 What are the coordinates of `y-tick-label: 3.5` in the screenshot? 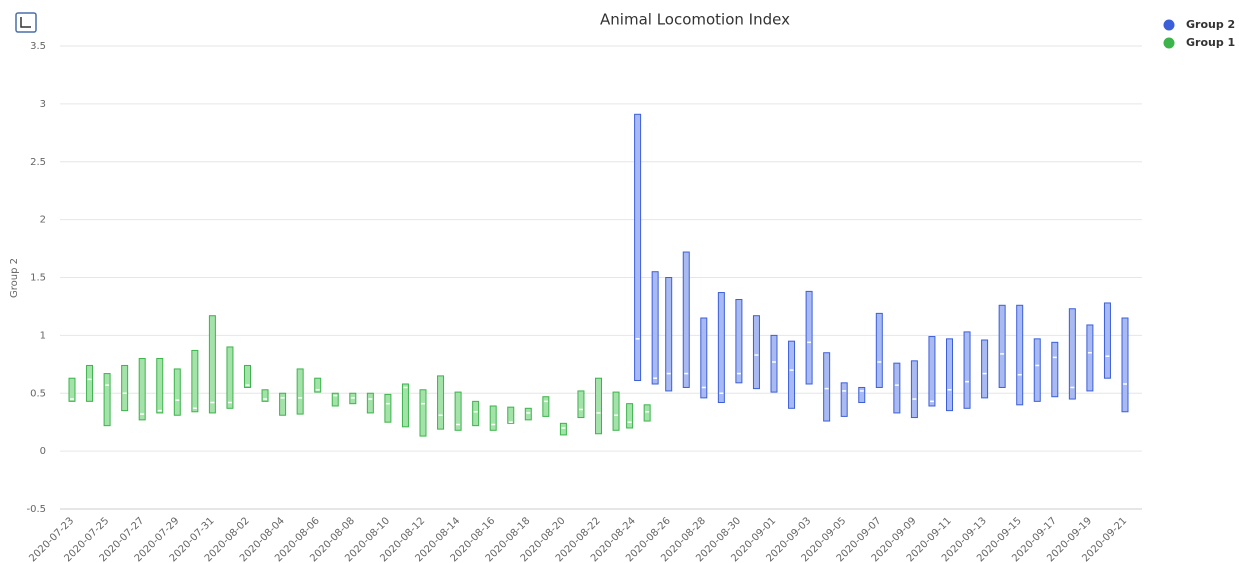 It's located at (38, 46).